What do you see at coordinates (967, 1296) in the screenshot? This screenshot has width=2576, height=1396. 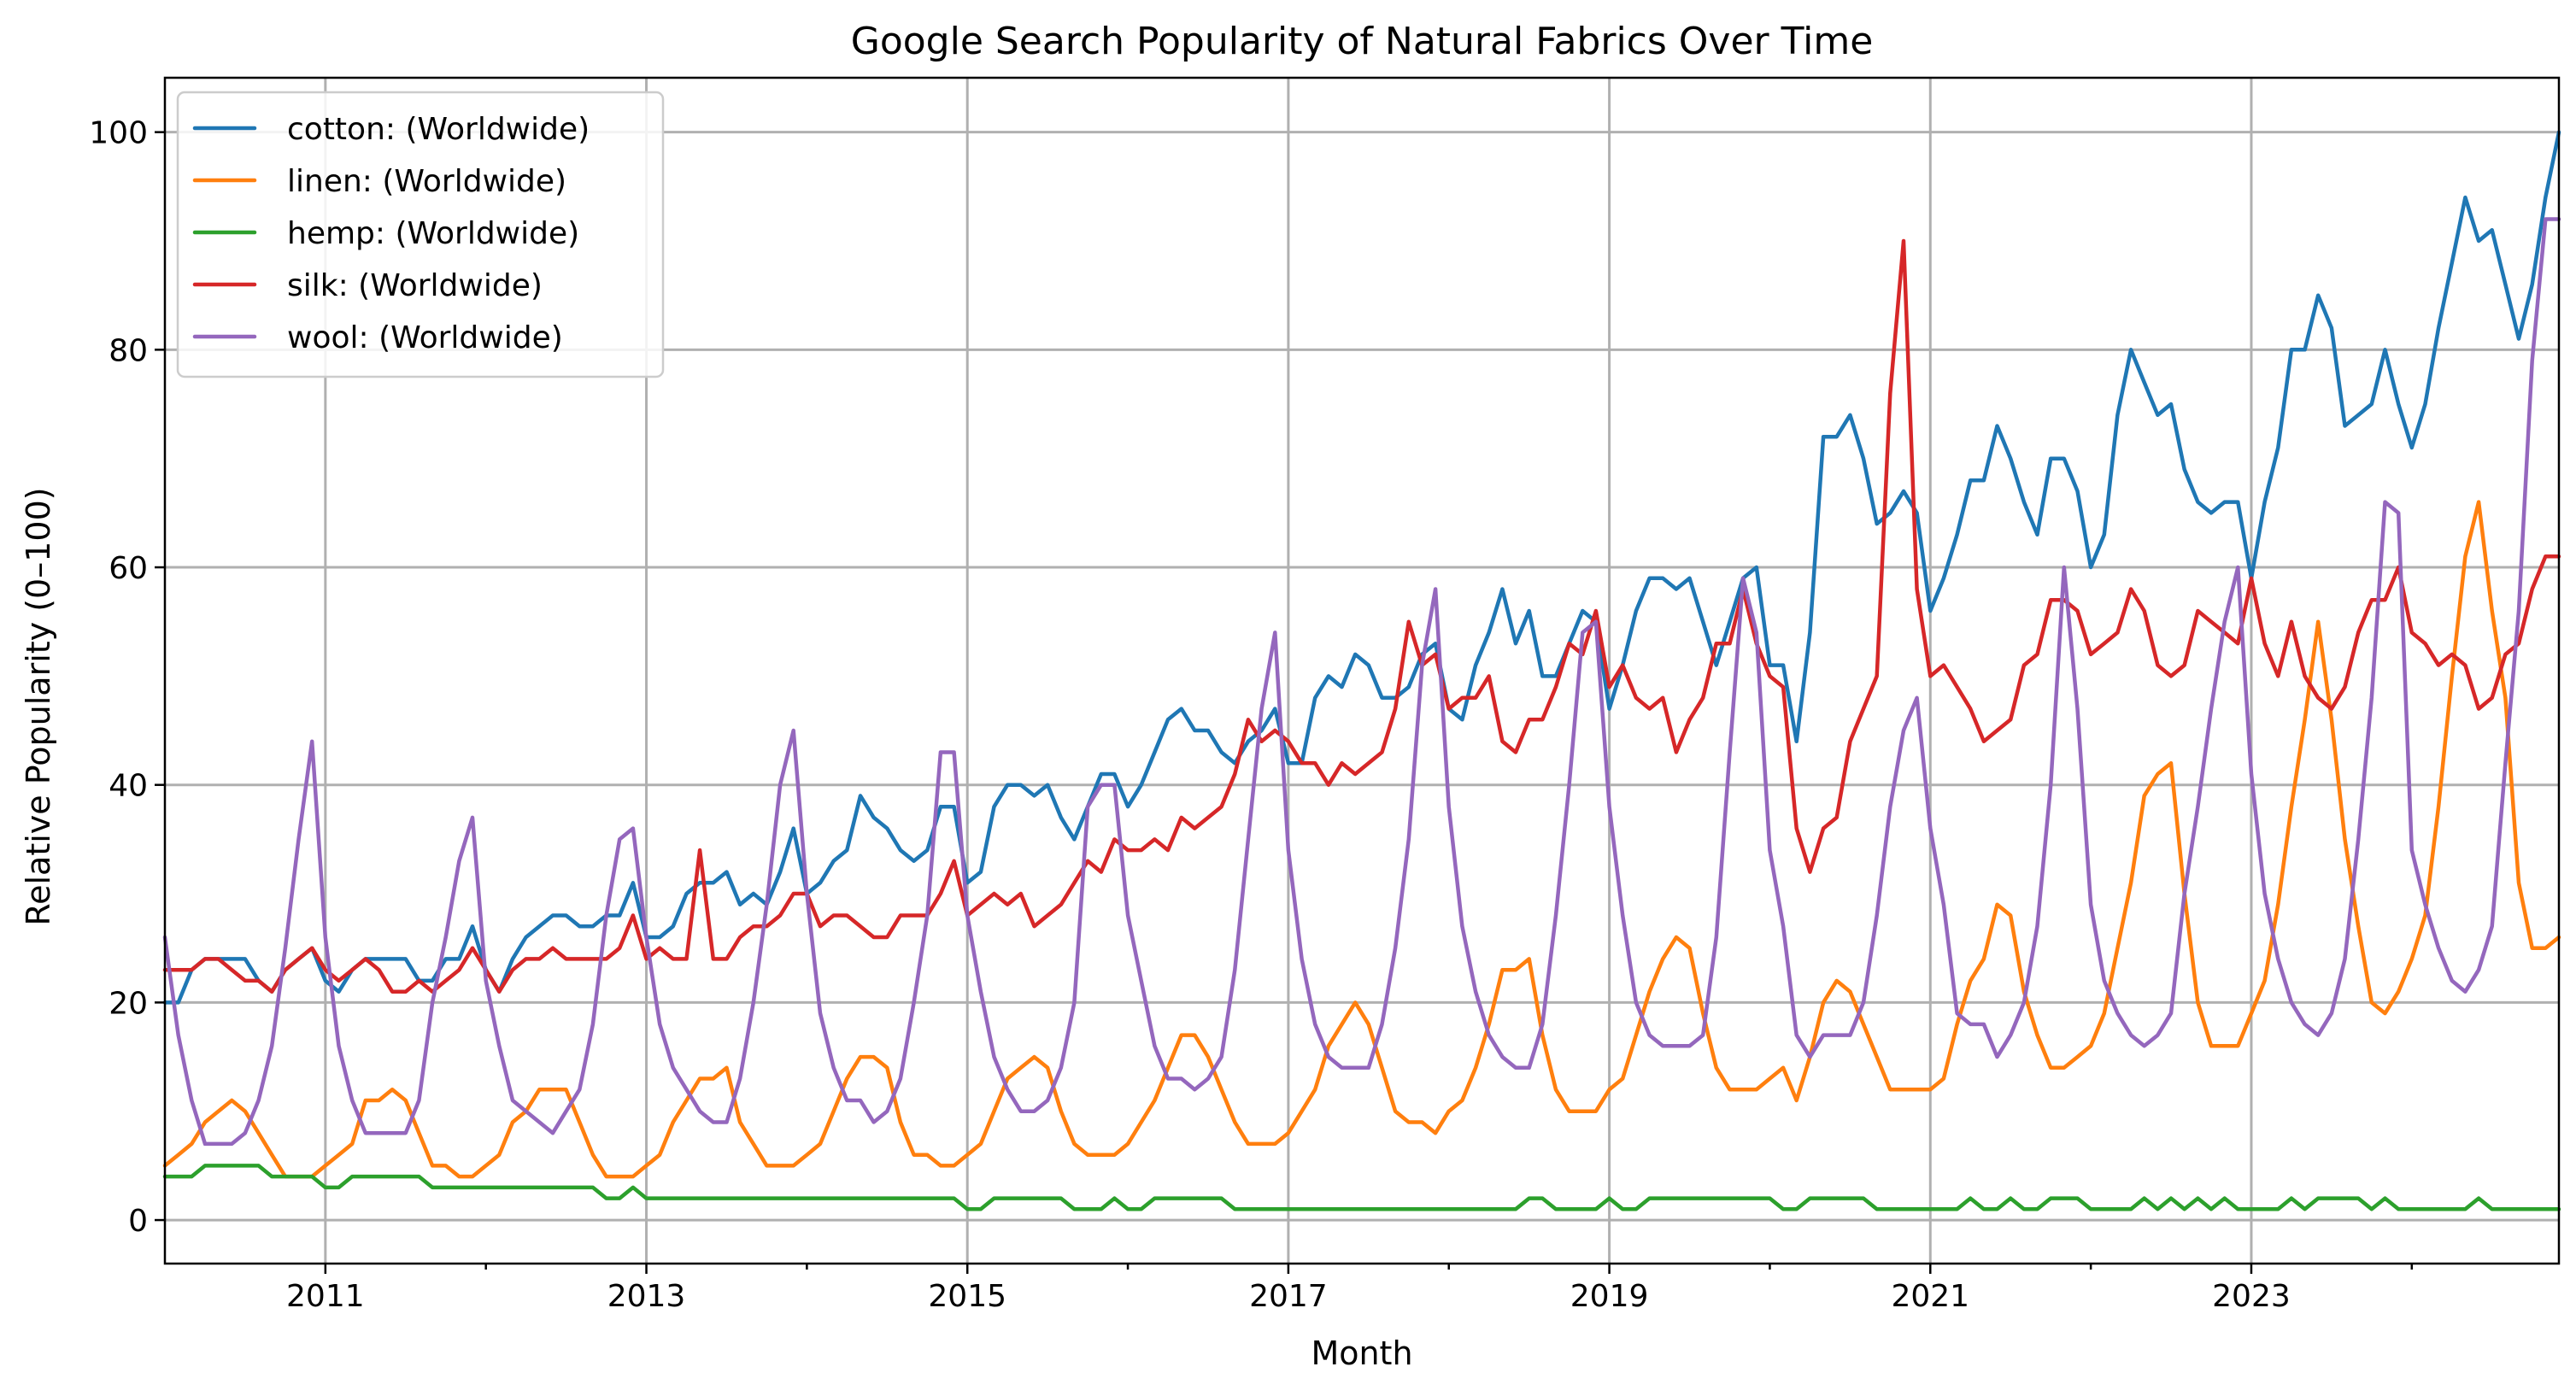 I see `x-tick-label-2015: 2015` at bounding box center [967, 1296].